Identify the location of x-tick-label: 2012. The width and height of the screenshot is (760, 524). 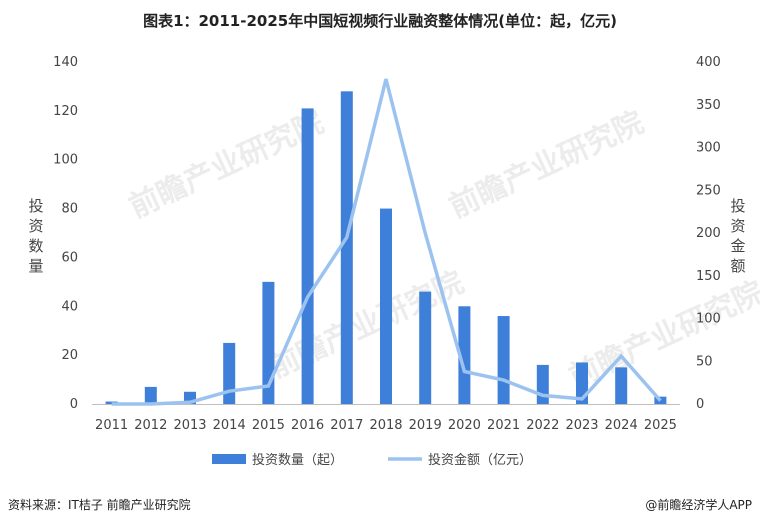
(150, 425).